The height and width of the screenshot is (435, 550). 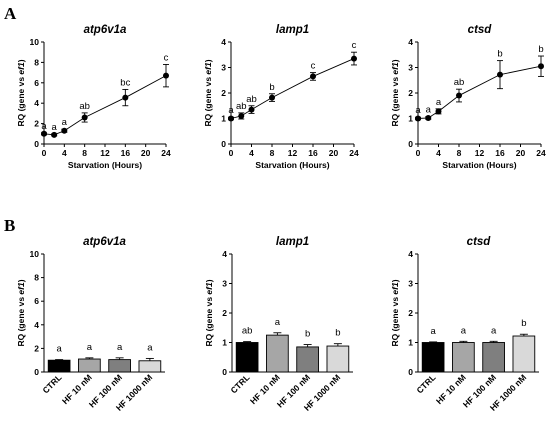 I want to click on y-tick-label: 8, so click(x=36, y=62).